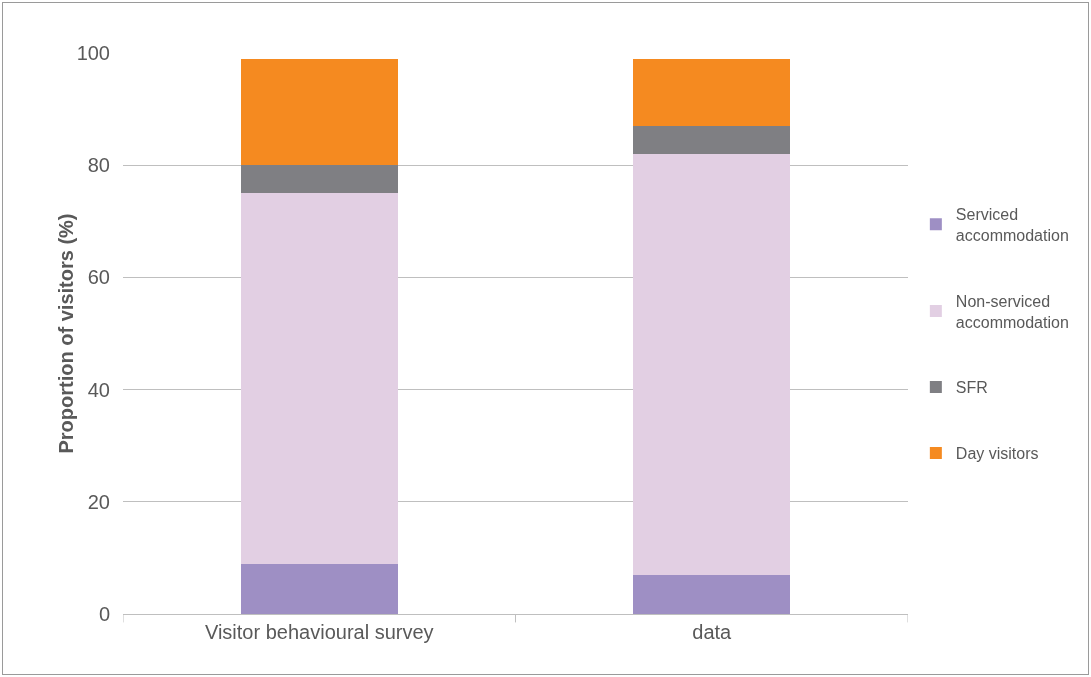 This screenshot has width=1091, height=677. Describe the element at coordinates (319, 632) in the screenshot. I see `x-tick-label: Visitor behavioural survey` at that location.